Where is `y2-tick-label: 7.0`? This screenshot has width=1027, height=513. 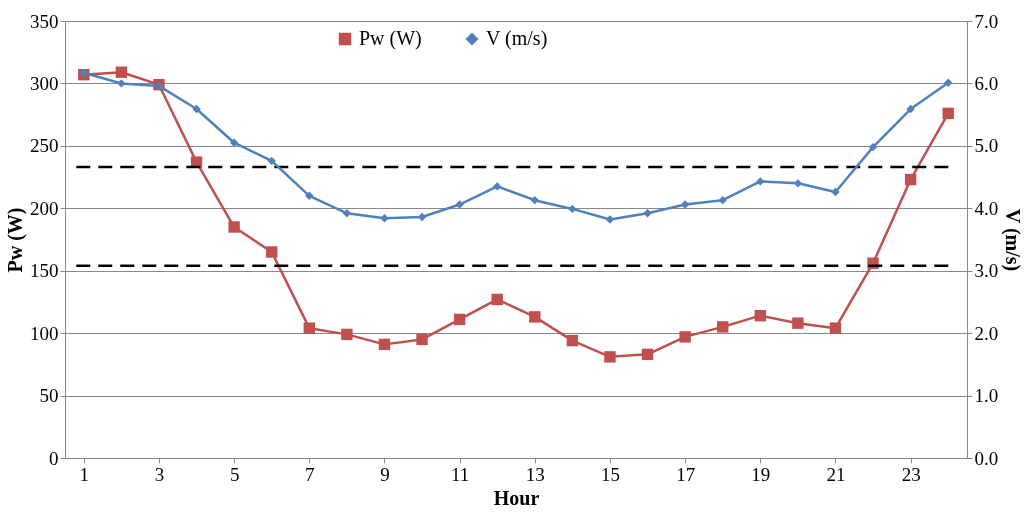
y2-tick-label: 7.0 is located at coordinates (986, 21).